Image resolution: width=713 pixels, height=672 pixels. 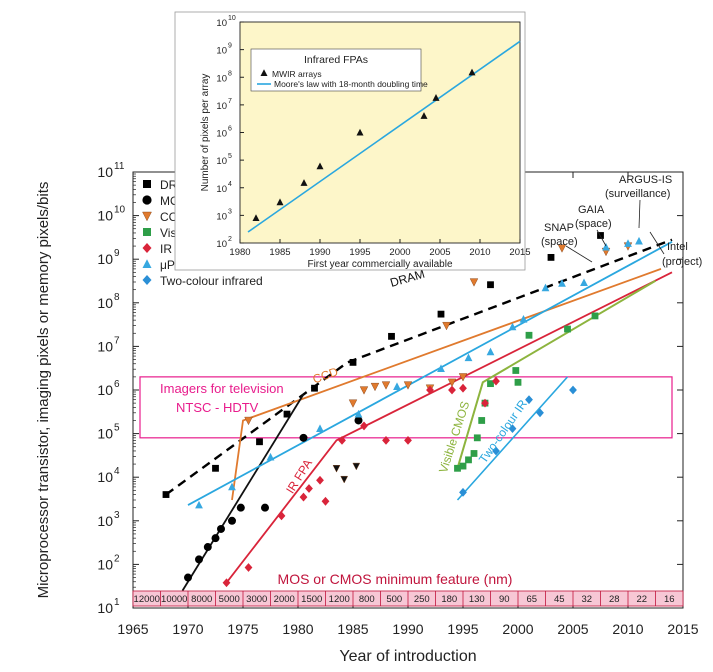 I want to click on inset-x-tick-label: 1985, so click(x=279, y=252).